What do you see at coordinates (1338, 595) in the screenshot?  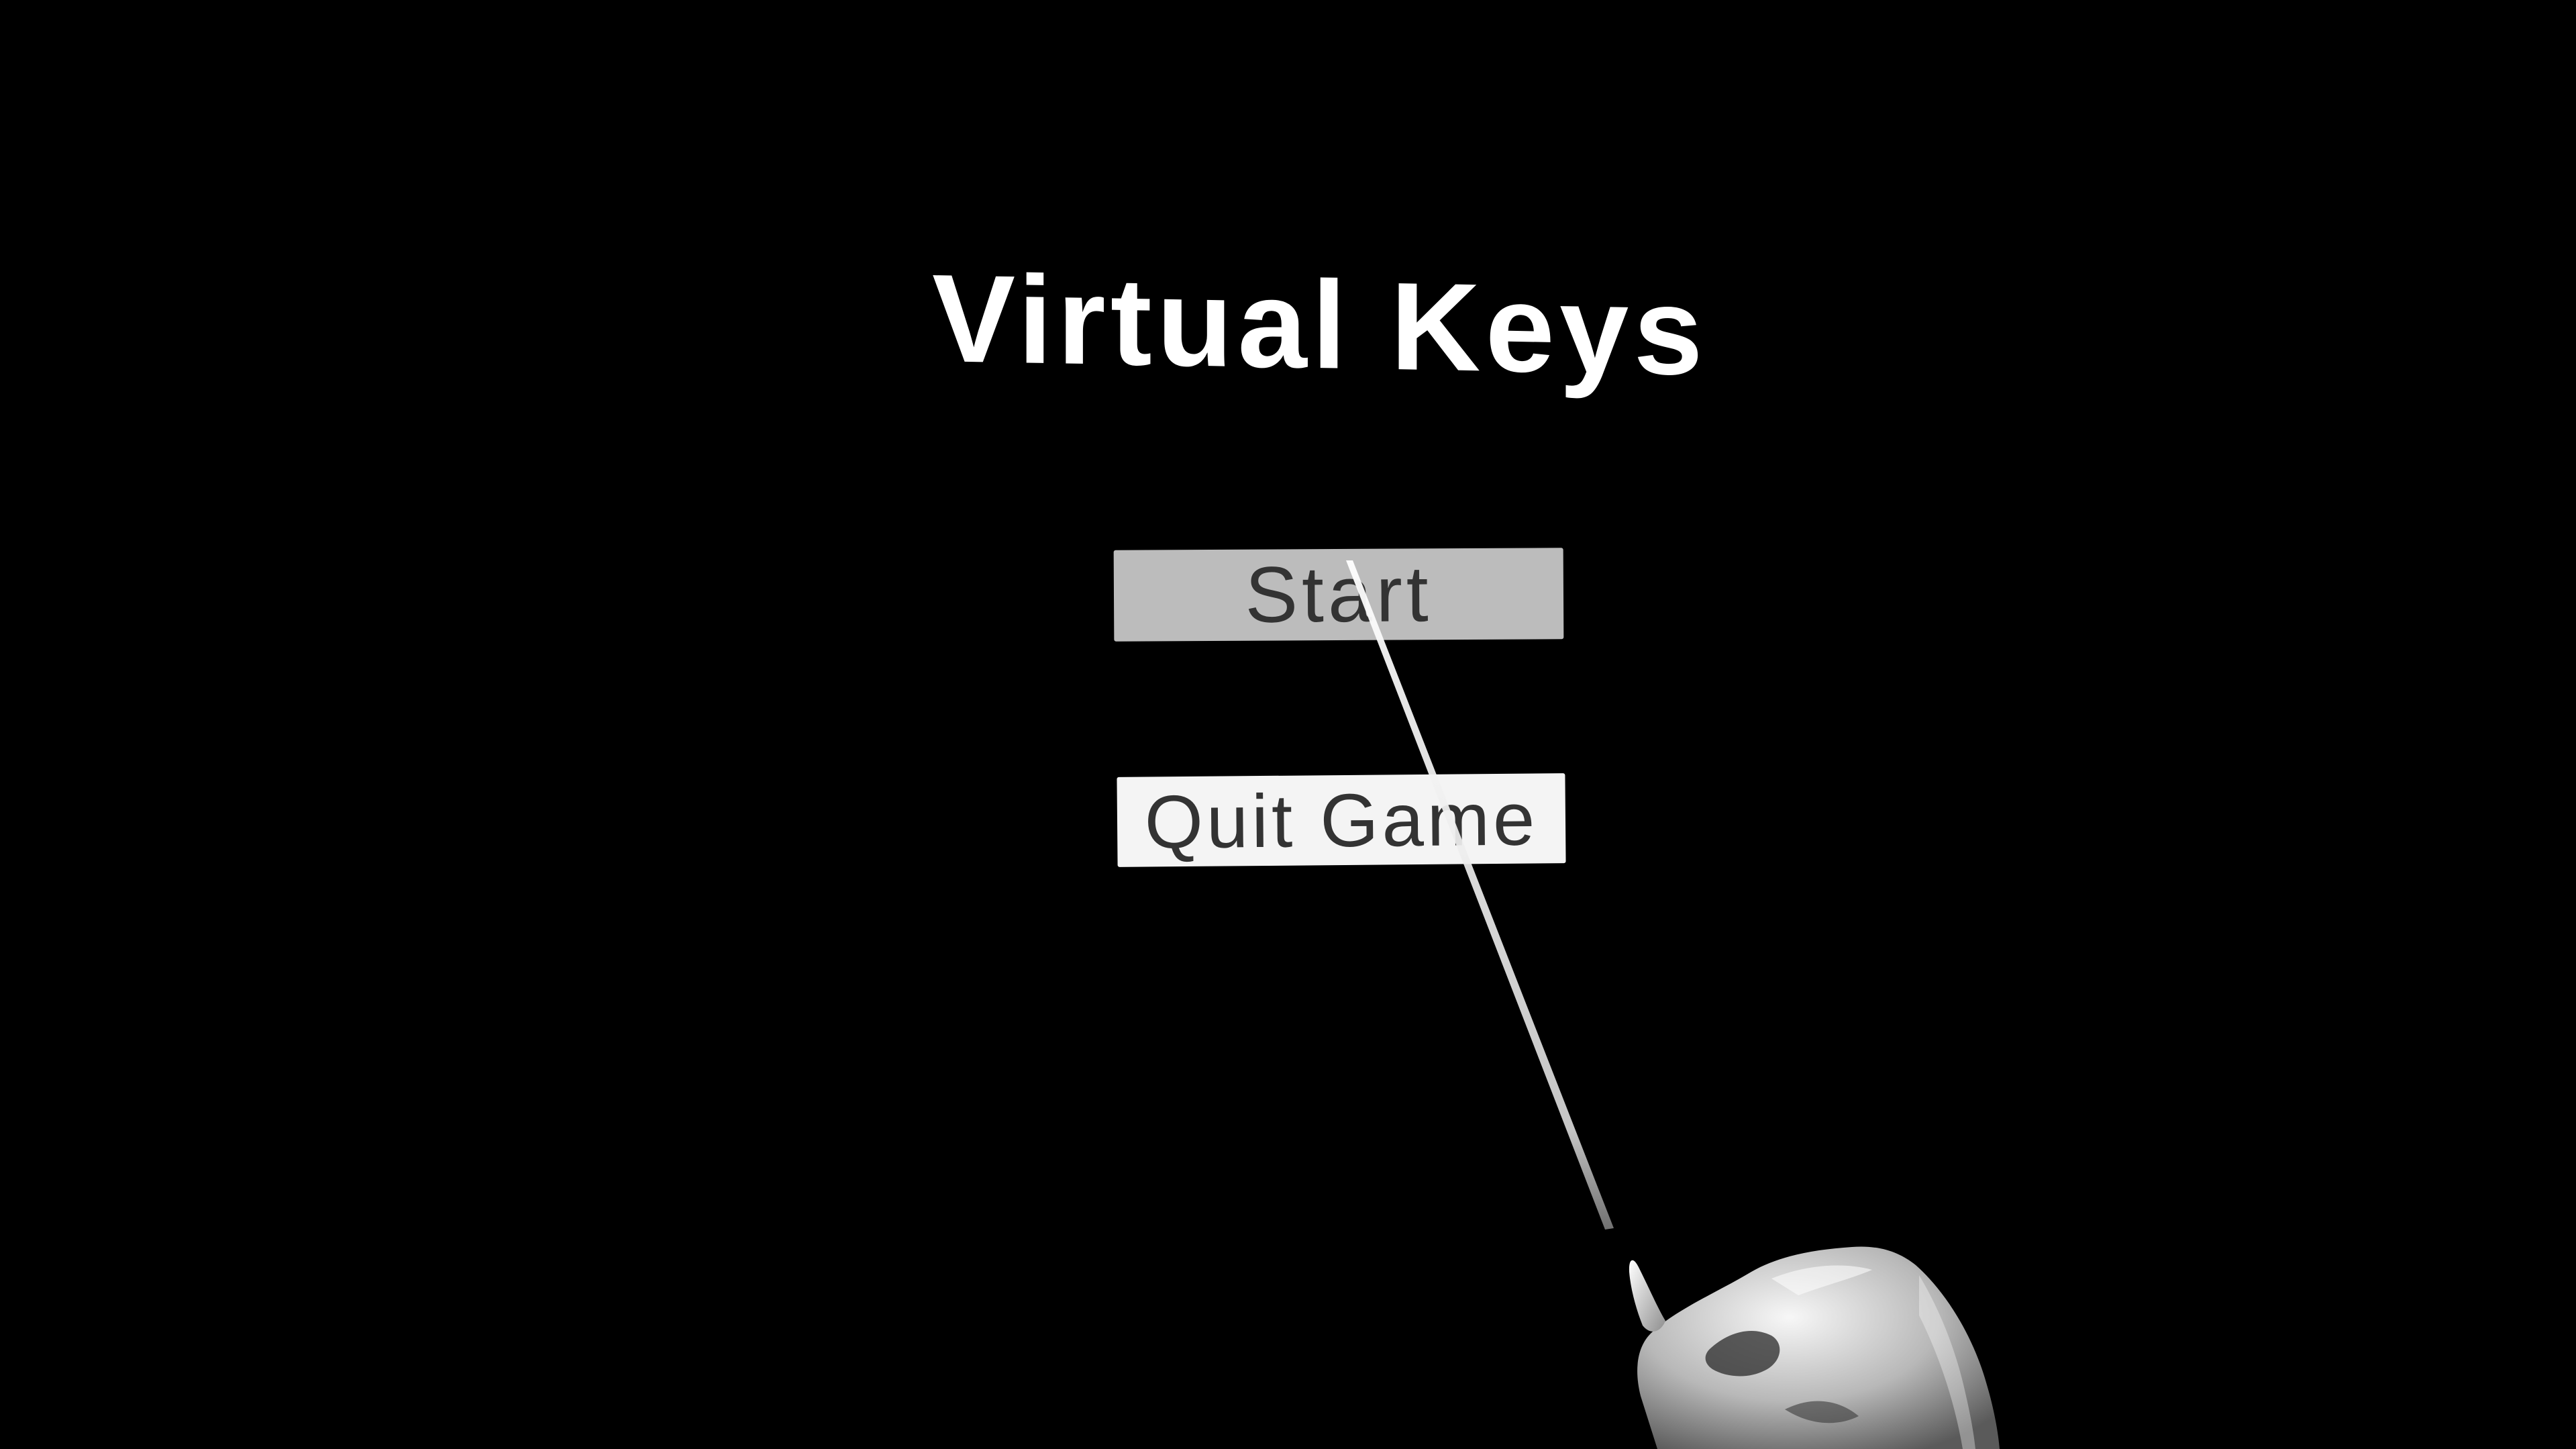 I see `start-button: Start` at bounding box center [1338, 595].